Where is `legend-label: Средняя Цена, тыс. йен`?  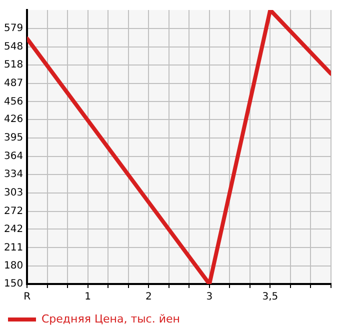
legend-label: Средняя Цена, тыс. йен is located at coordinates (111, 319).